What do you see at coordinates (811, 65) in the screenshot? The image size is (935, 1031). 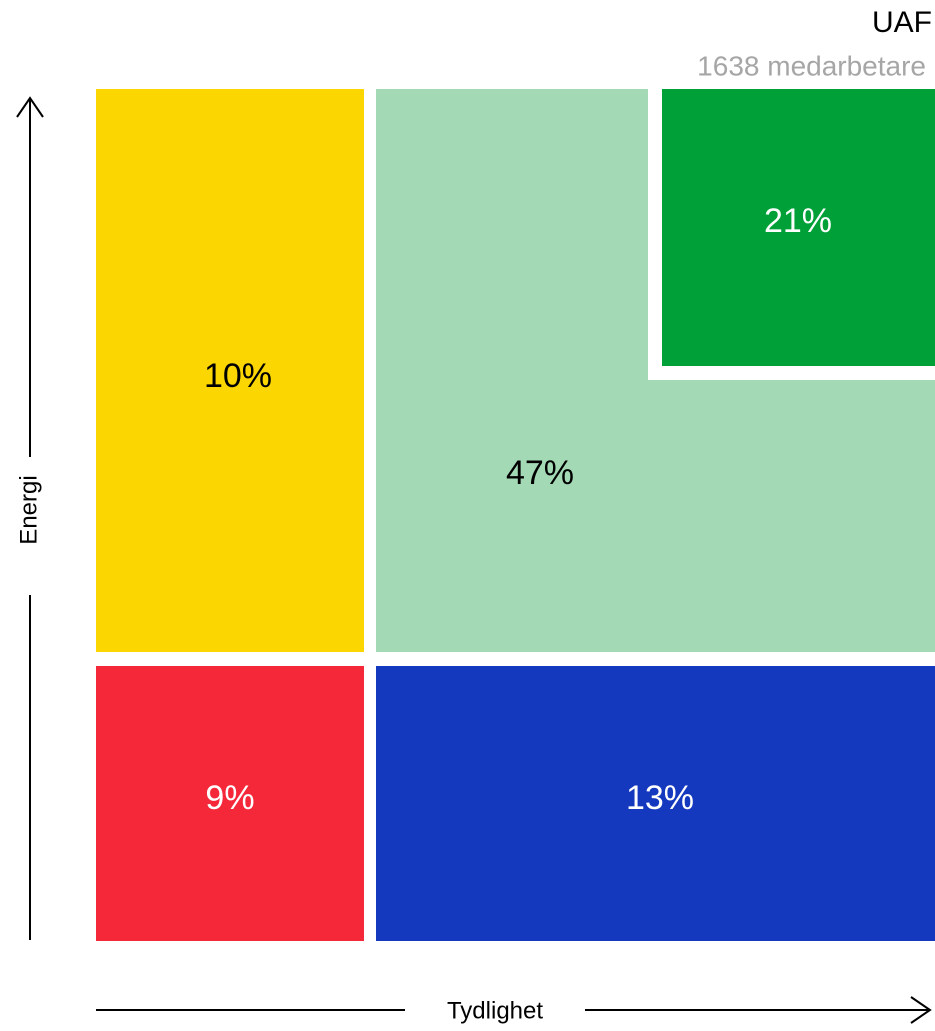 I see `subtitle: 1638 medarbetare` at bounding box center [811, 65].